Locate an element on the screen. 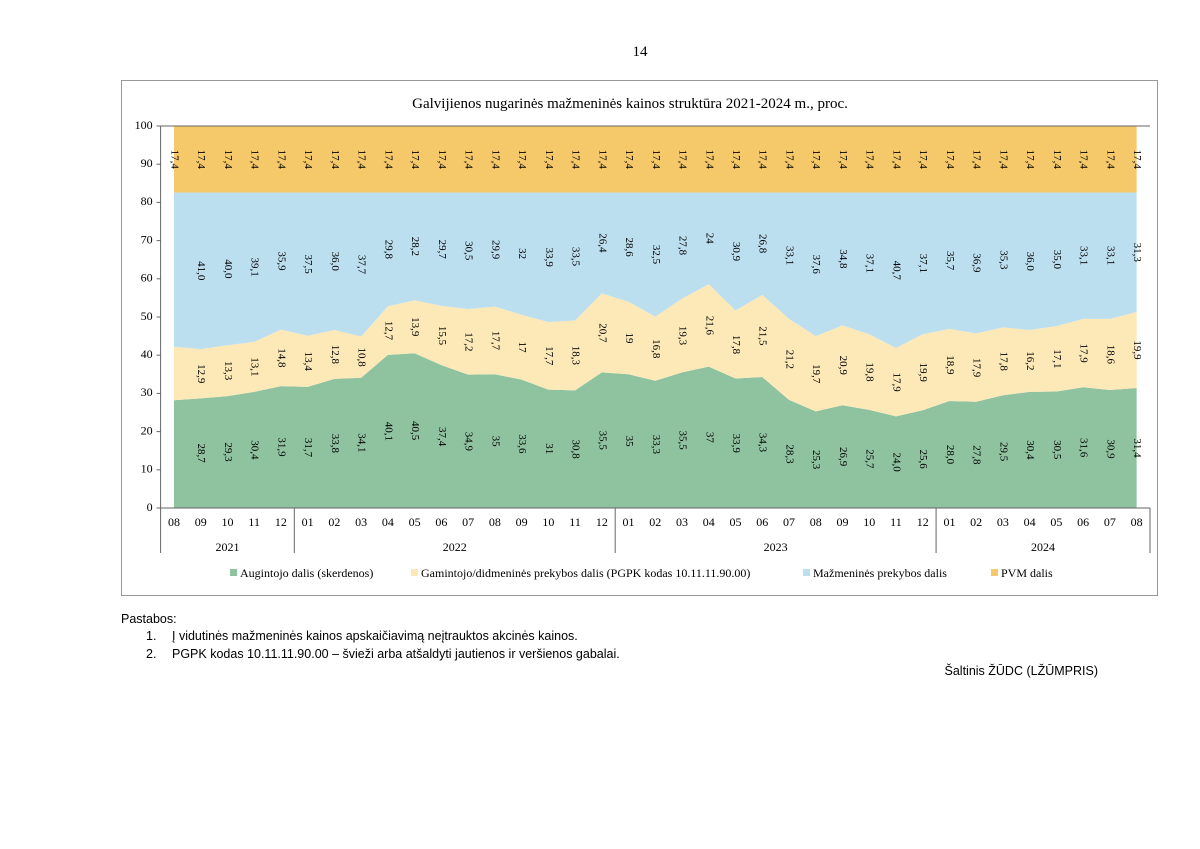 This screenshot has width=1200, height=849. data-label: 28,7 is located at coordinates (201, 454).